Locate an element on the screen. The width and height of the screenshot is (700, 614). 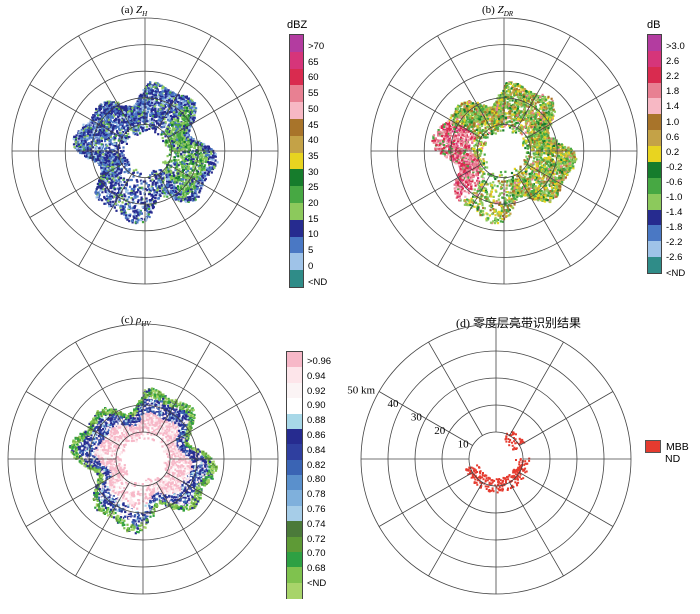
colorbar-tick-label: 15 is located at coordinates (313, 219).